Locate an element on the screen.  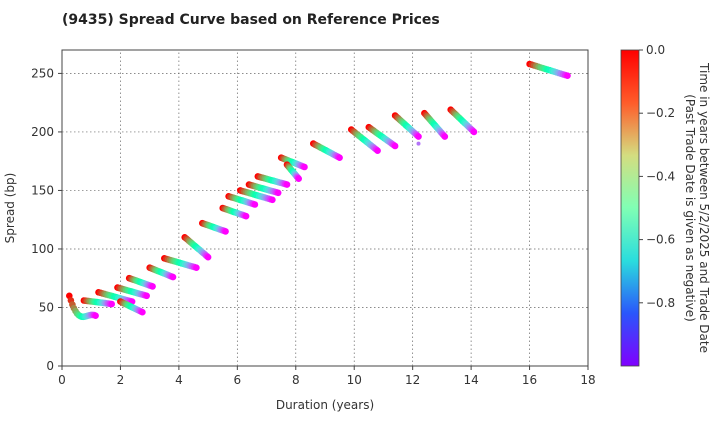
x-tick-label-5: 10 is located at coordinates (354, 380).